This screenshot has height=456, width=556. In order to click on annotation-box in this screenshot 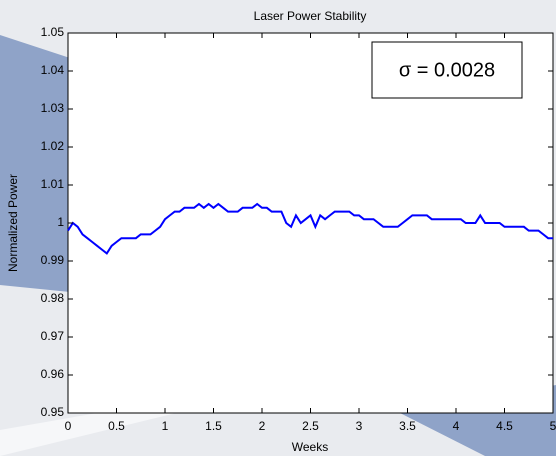, I will do `click(447, 70)`.